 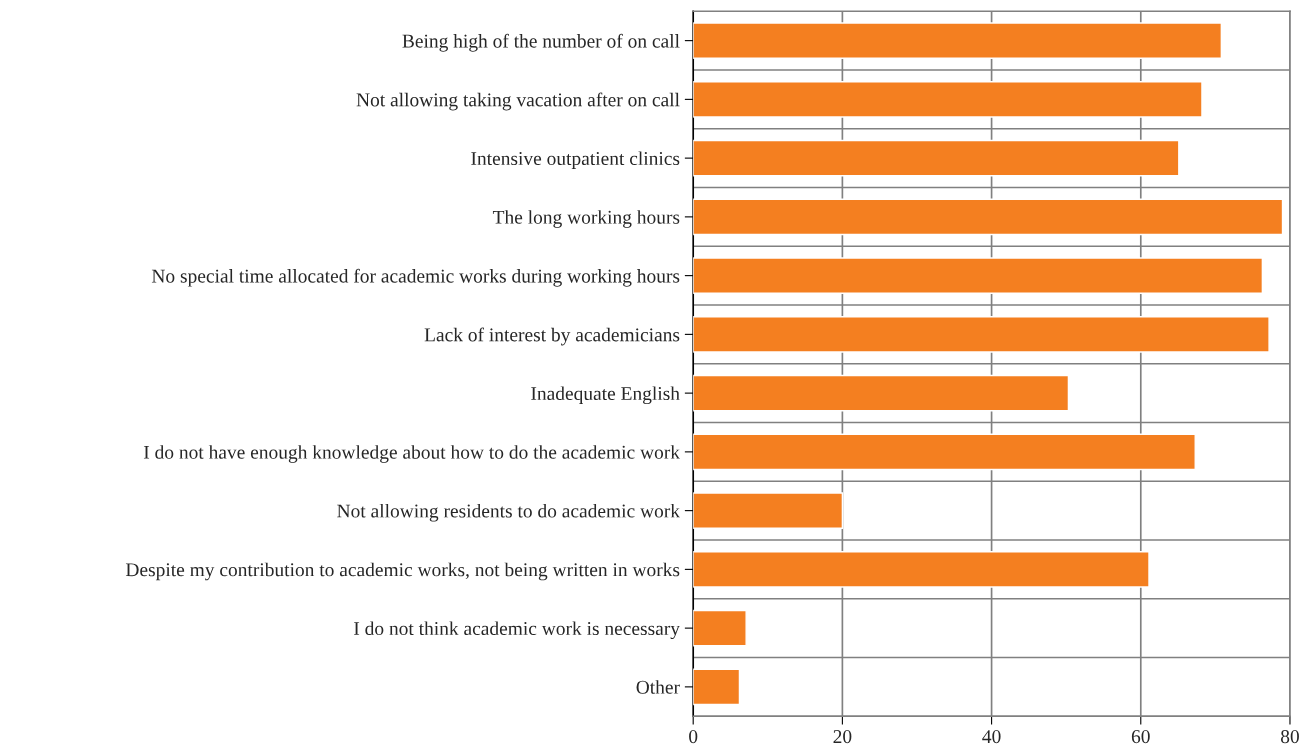 What do you see at coordinates (991, 737) in the screenshot?
I see `x-tick-label: 40` at bounding box center [991, 737].